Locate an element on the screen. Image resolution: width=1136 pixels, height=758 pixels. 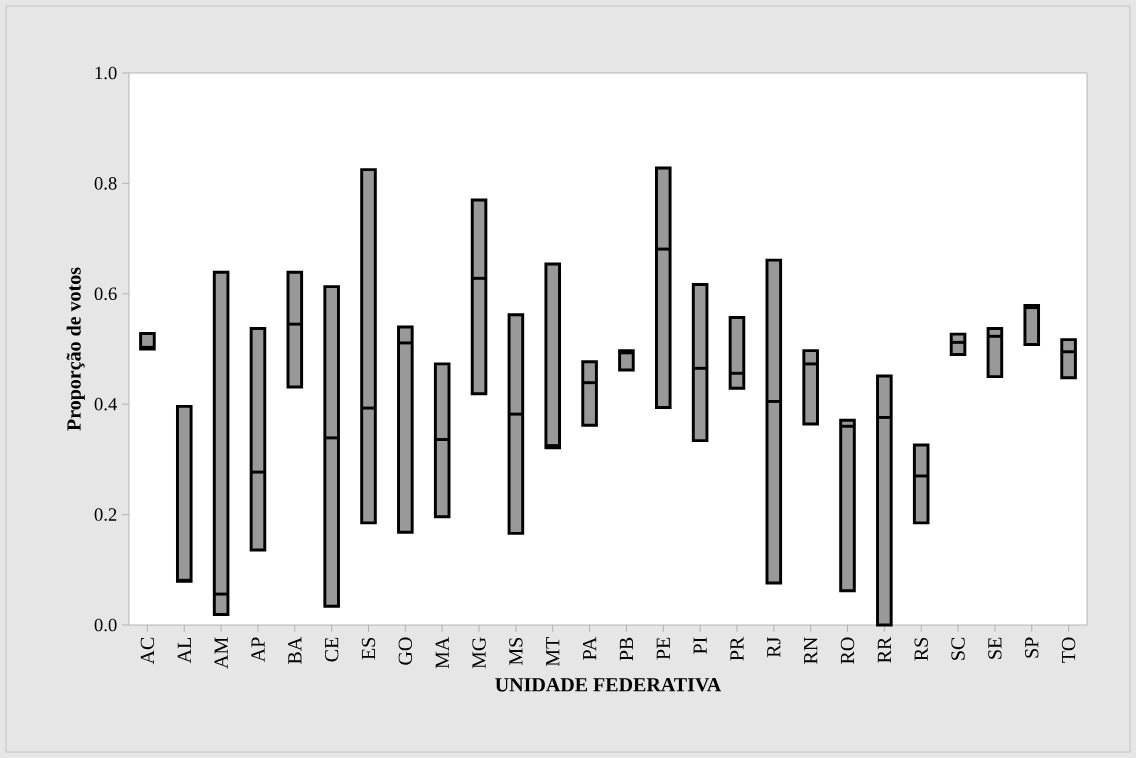
y-tick-label: 0.0 is located at coordinates (105, 625).